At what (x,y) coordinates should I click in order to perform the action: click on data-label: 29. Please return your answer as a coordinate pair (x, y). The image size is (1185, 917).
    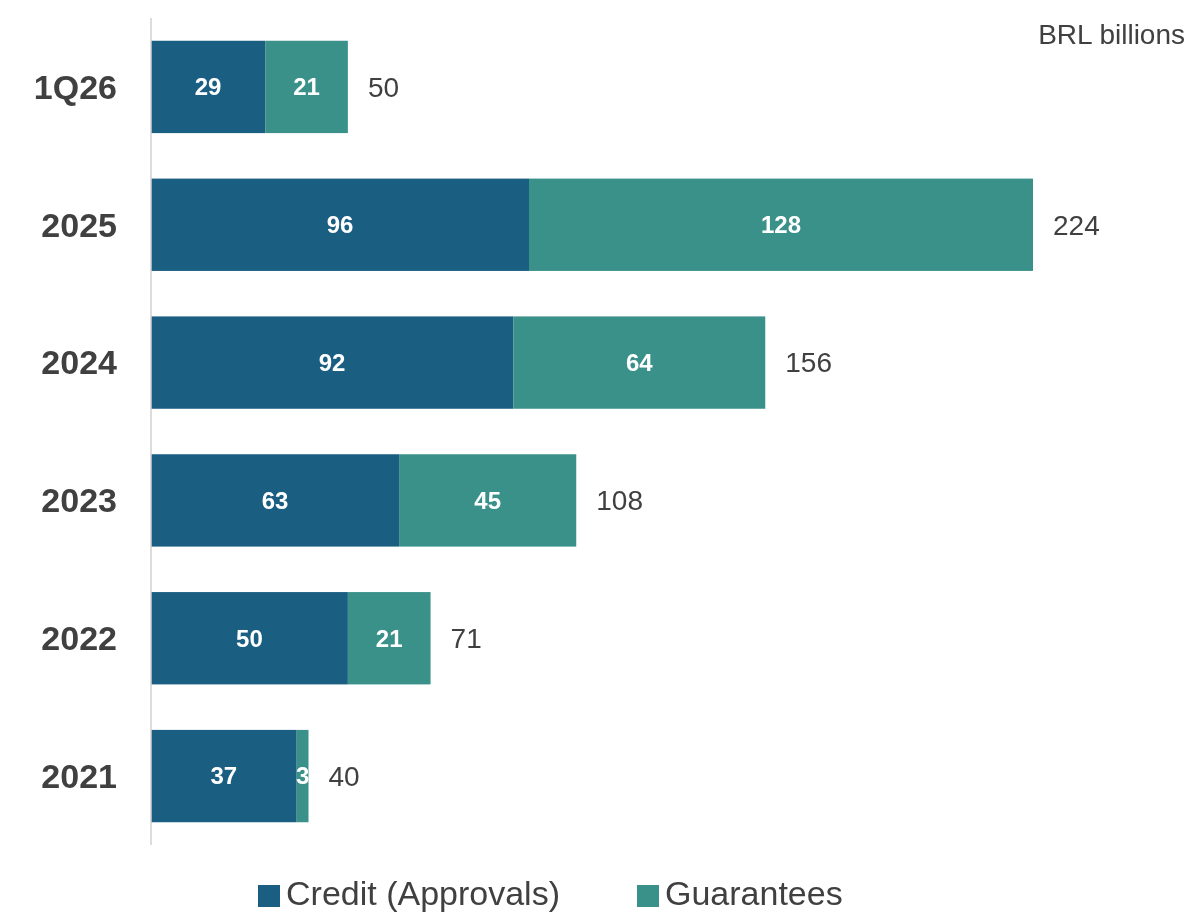
    Looking at the image, I should click on (208, 87).